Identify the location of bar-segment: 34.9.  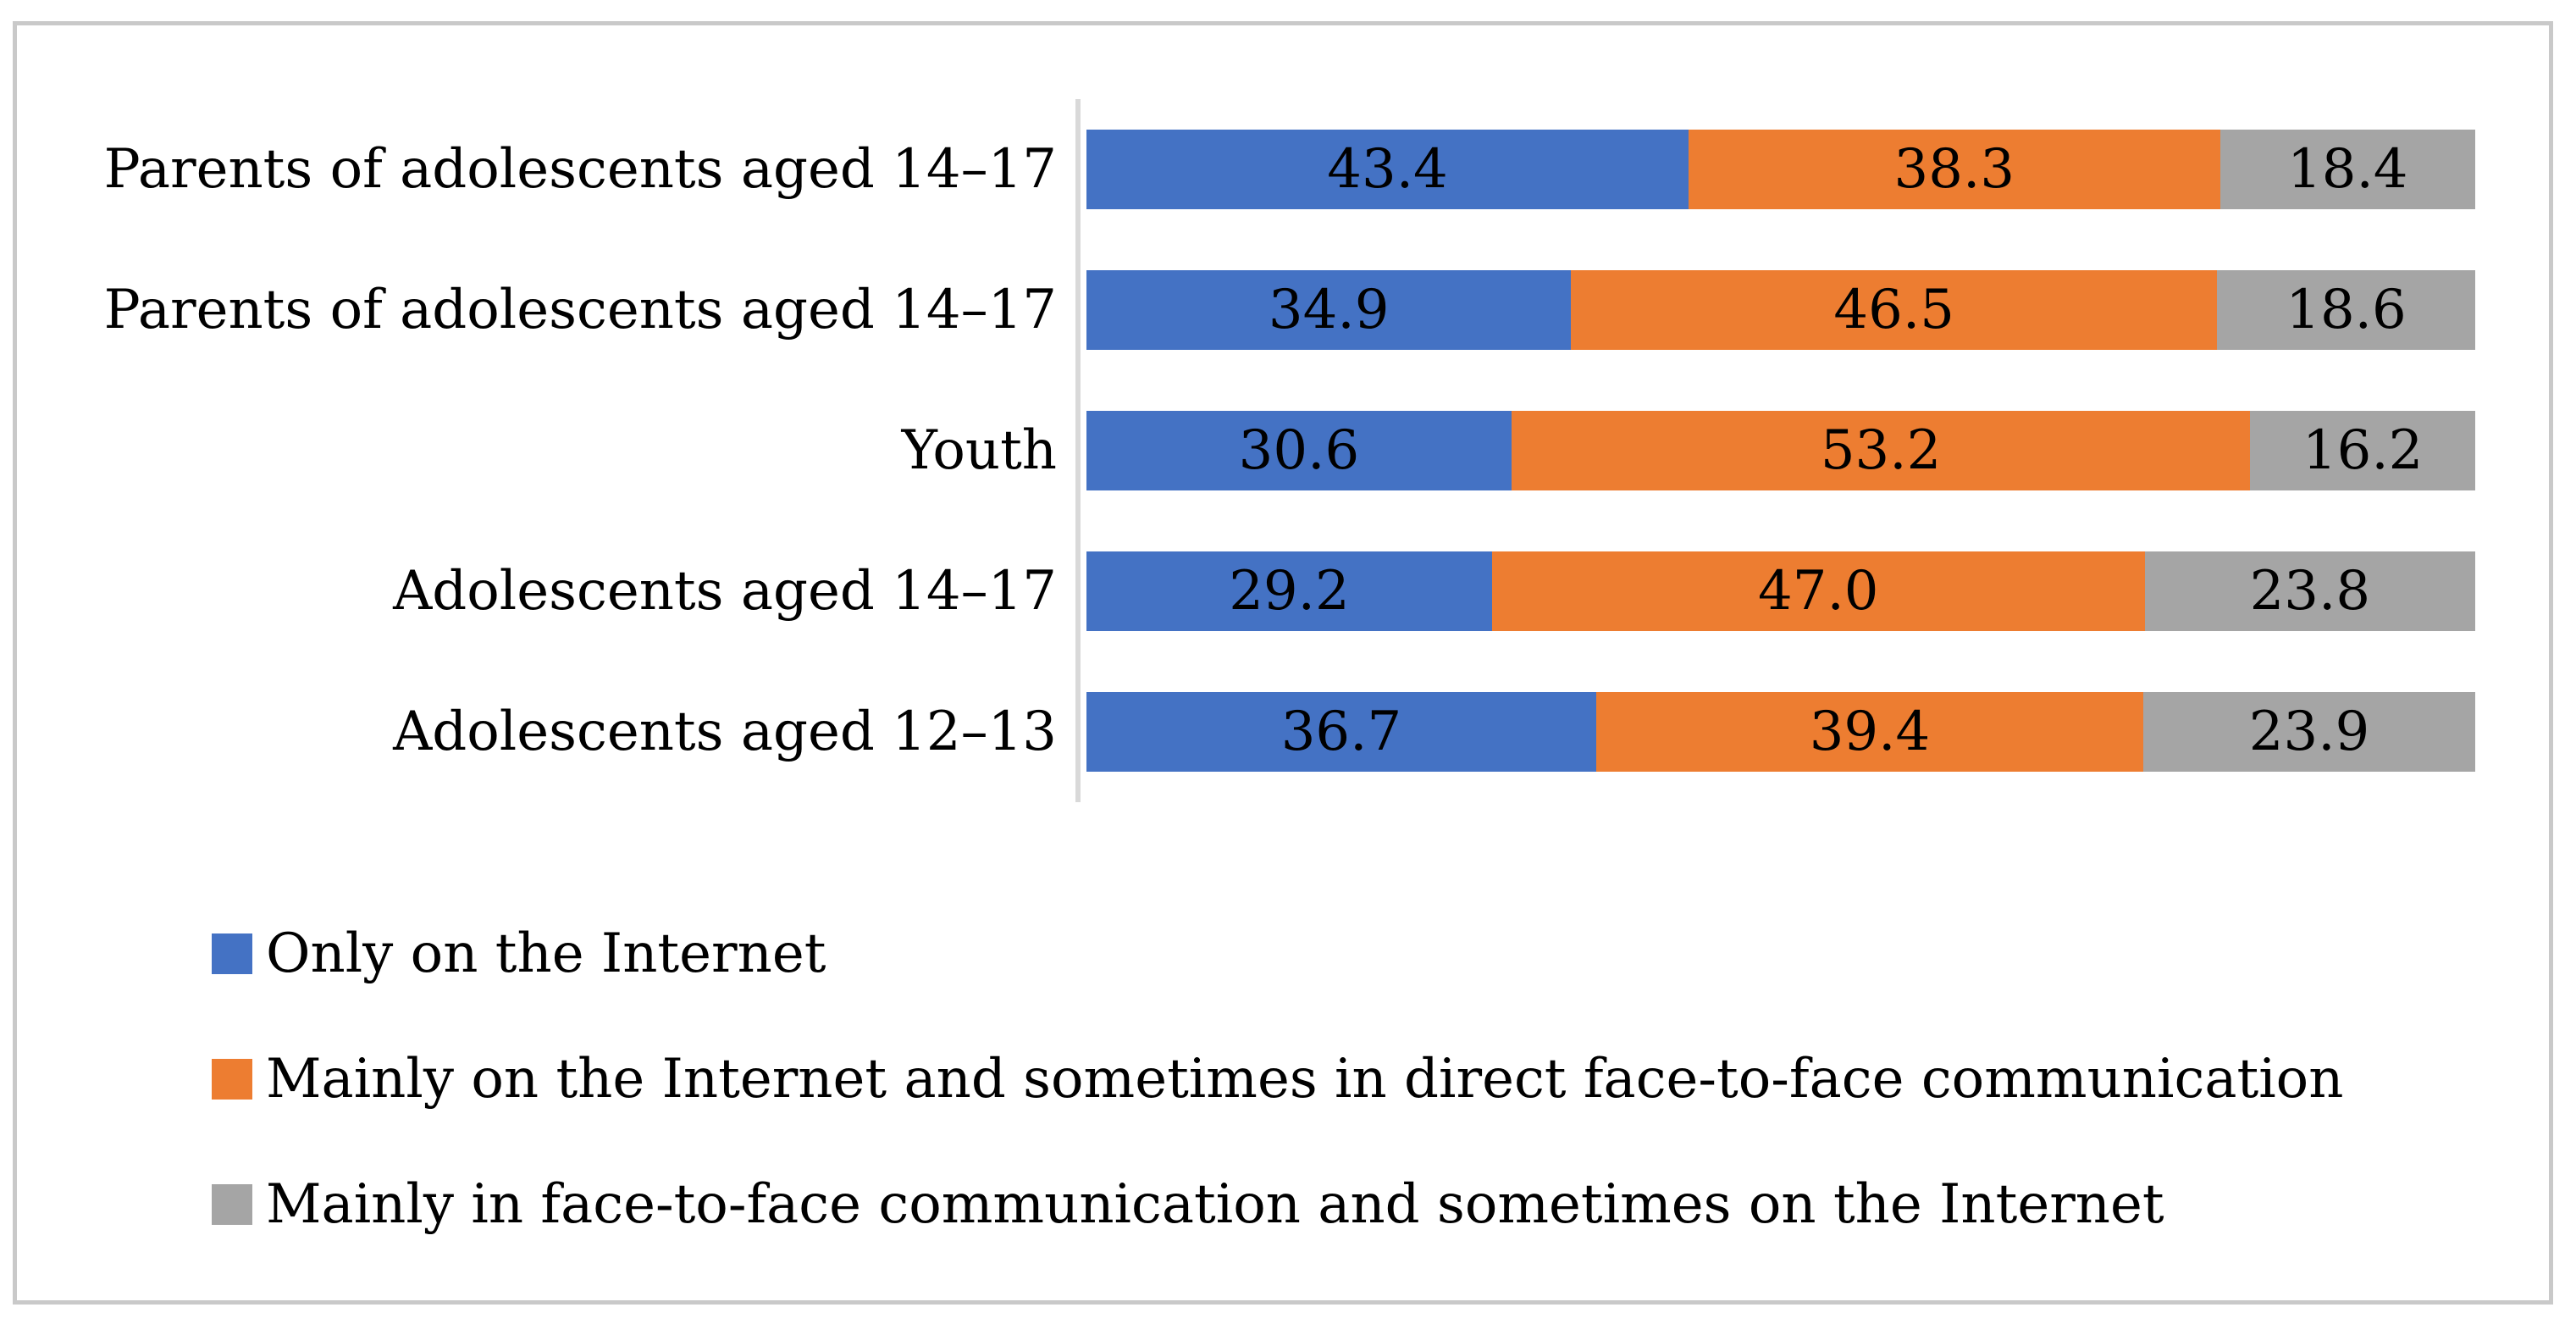
(1329, 310).